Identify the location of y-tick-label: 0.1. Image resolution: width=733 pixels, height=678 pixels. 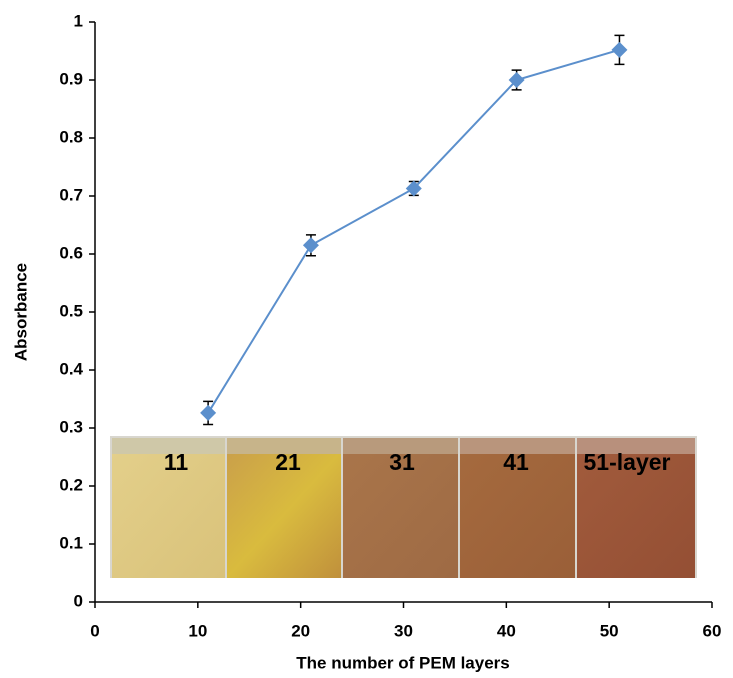
(71, 542).